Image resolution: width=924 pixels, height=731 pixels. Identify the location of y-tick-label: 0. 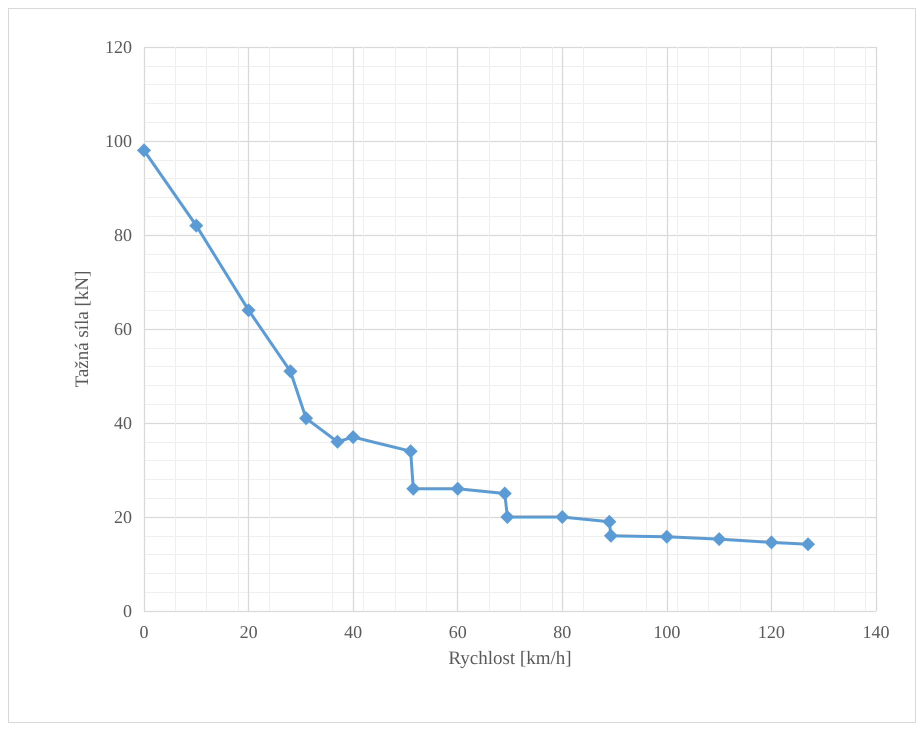
(127, 611).